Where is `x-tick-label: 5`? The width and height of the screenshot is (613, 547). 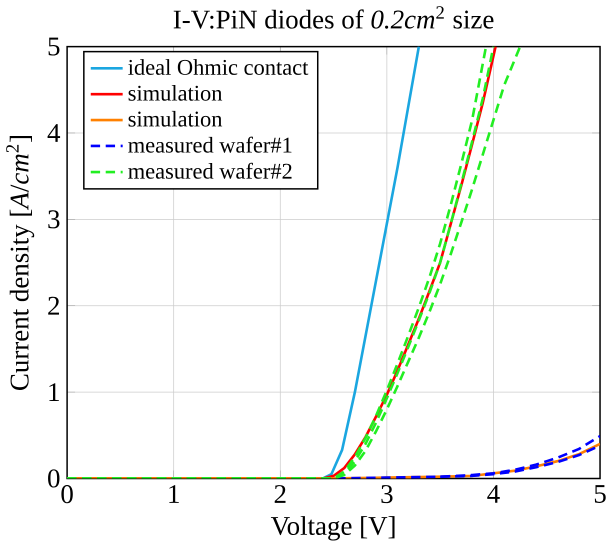 x-tick-label: 5 is located at coordinates (600, 494).